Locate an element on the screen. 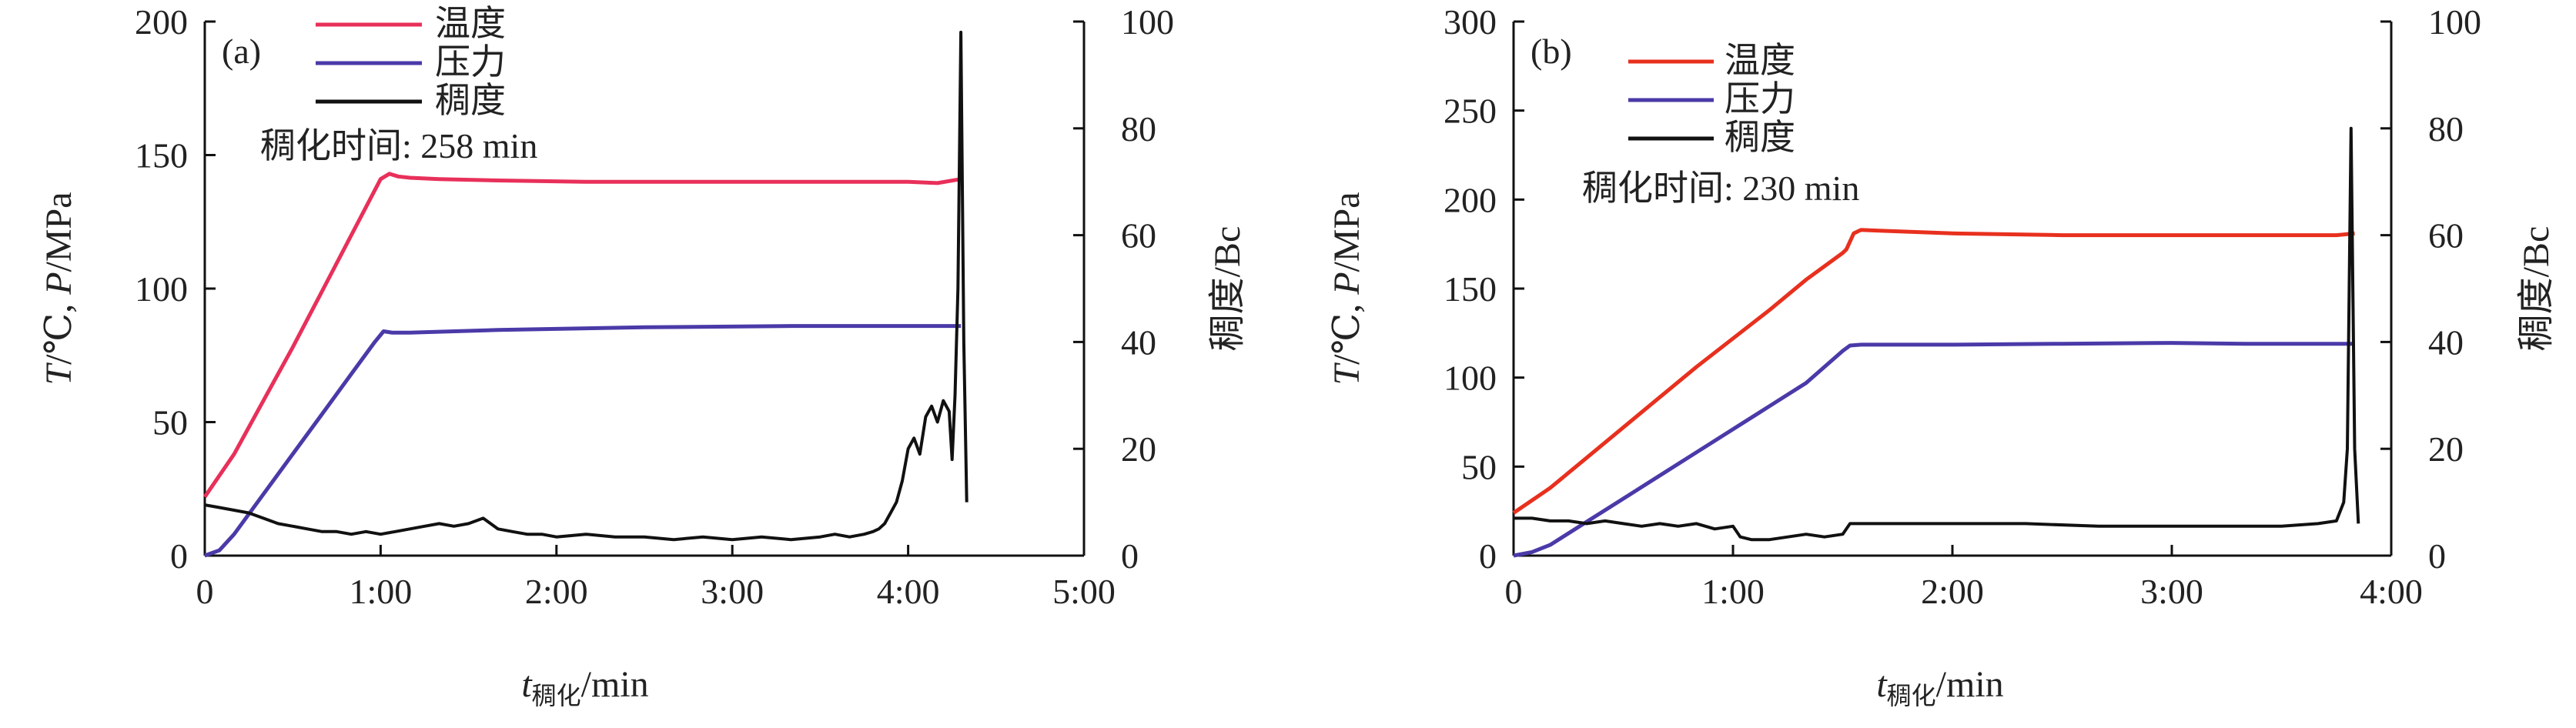 The width and height of the screenshot is (2576, 728). y-left-tick-label: 300 is located at coordinates (1471, 22).